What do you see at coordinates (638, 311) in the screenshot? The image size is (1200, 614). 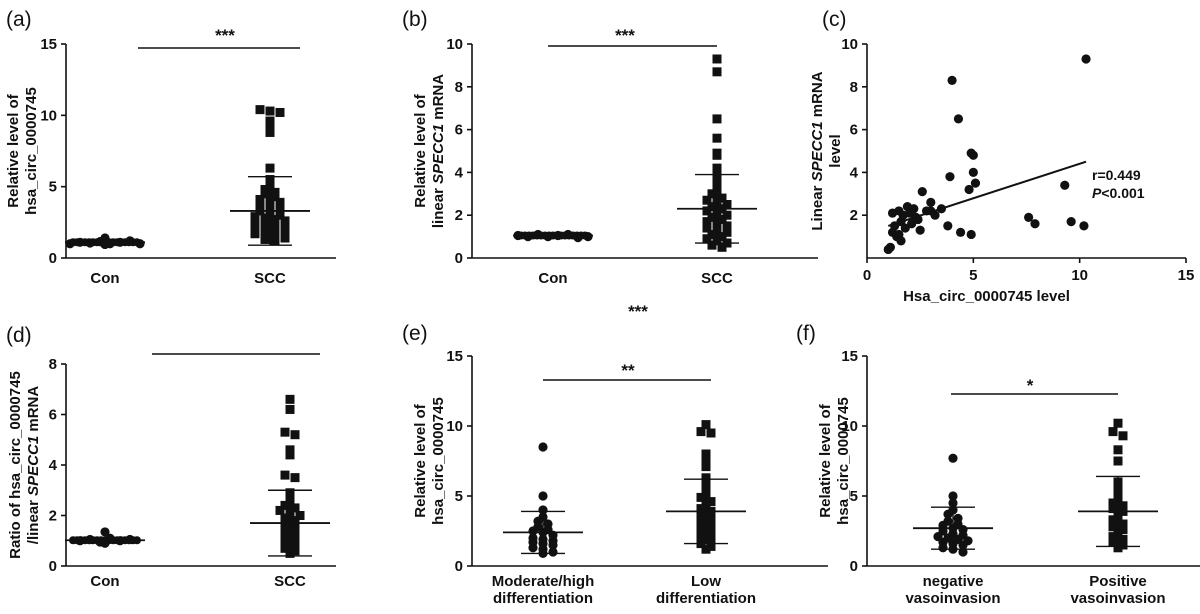 I see `significance-stars: ***` at bounding box center [638, 311].